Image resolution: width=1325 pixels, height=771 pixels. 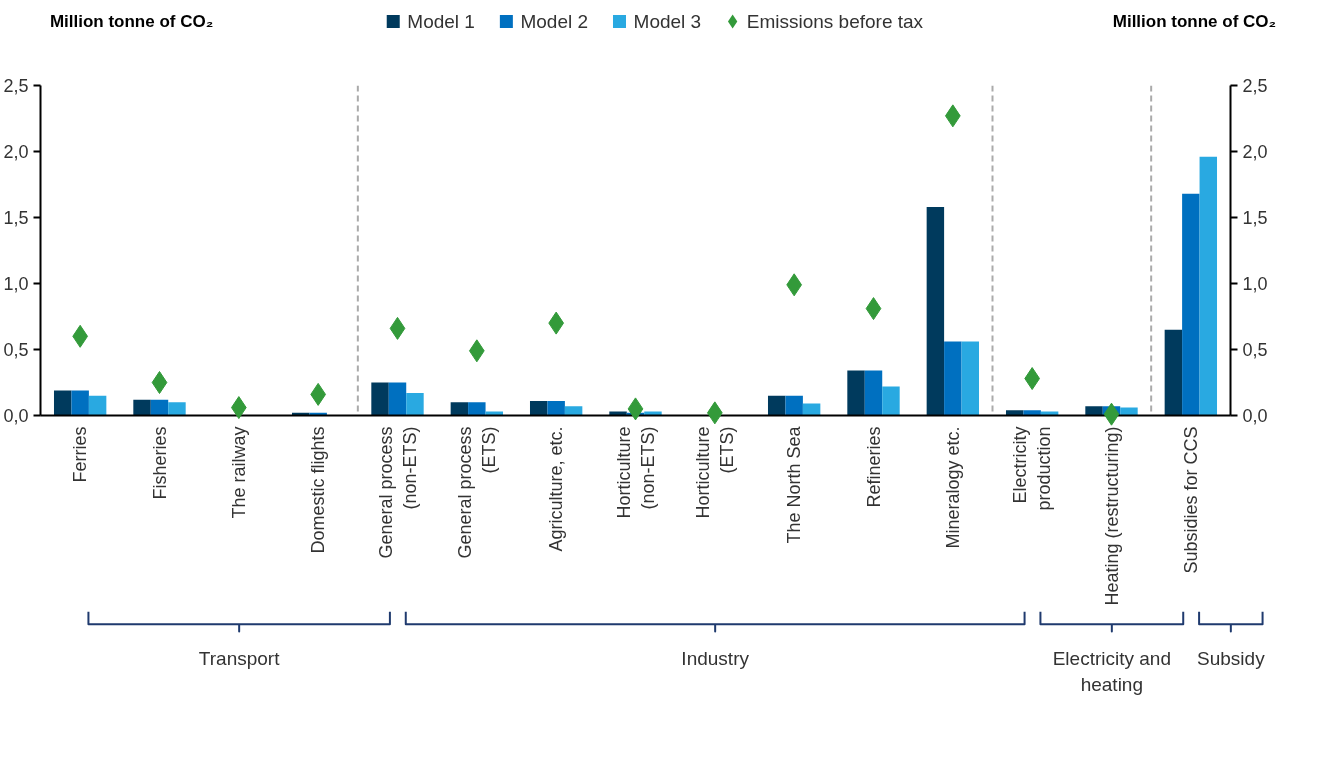 I want to click on x-tick-label: Fisheries, so click(x=159, y=463).